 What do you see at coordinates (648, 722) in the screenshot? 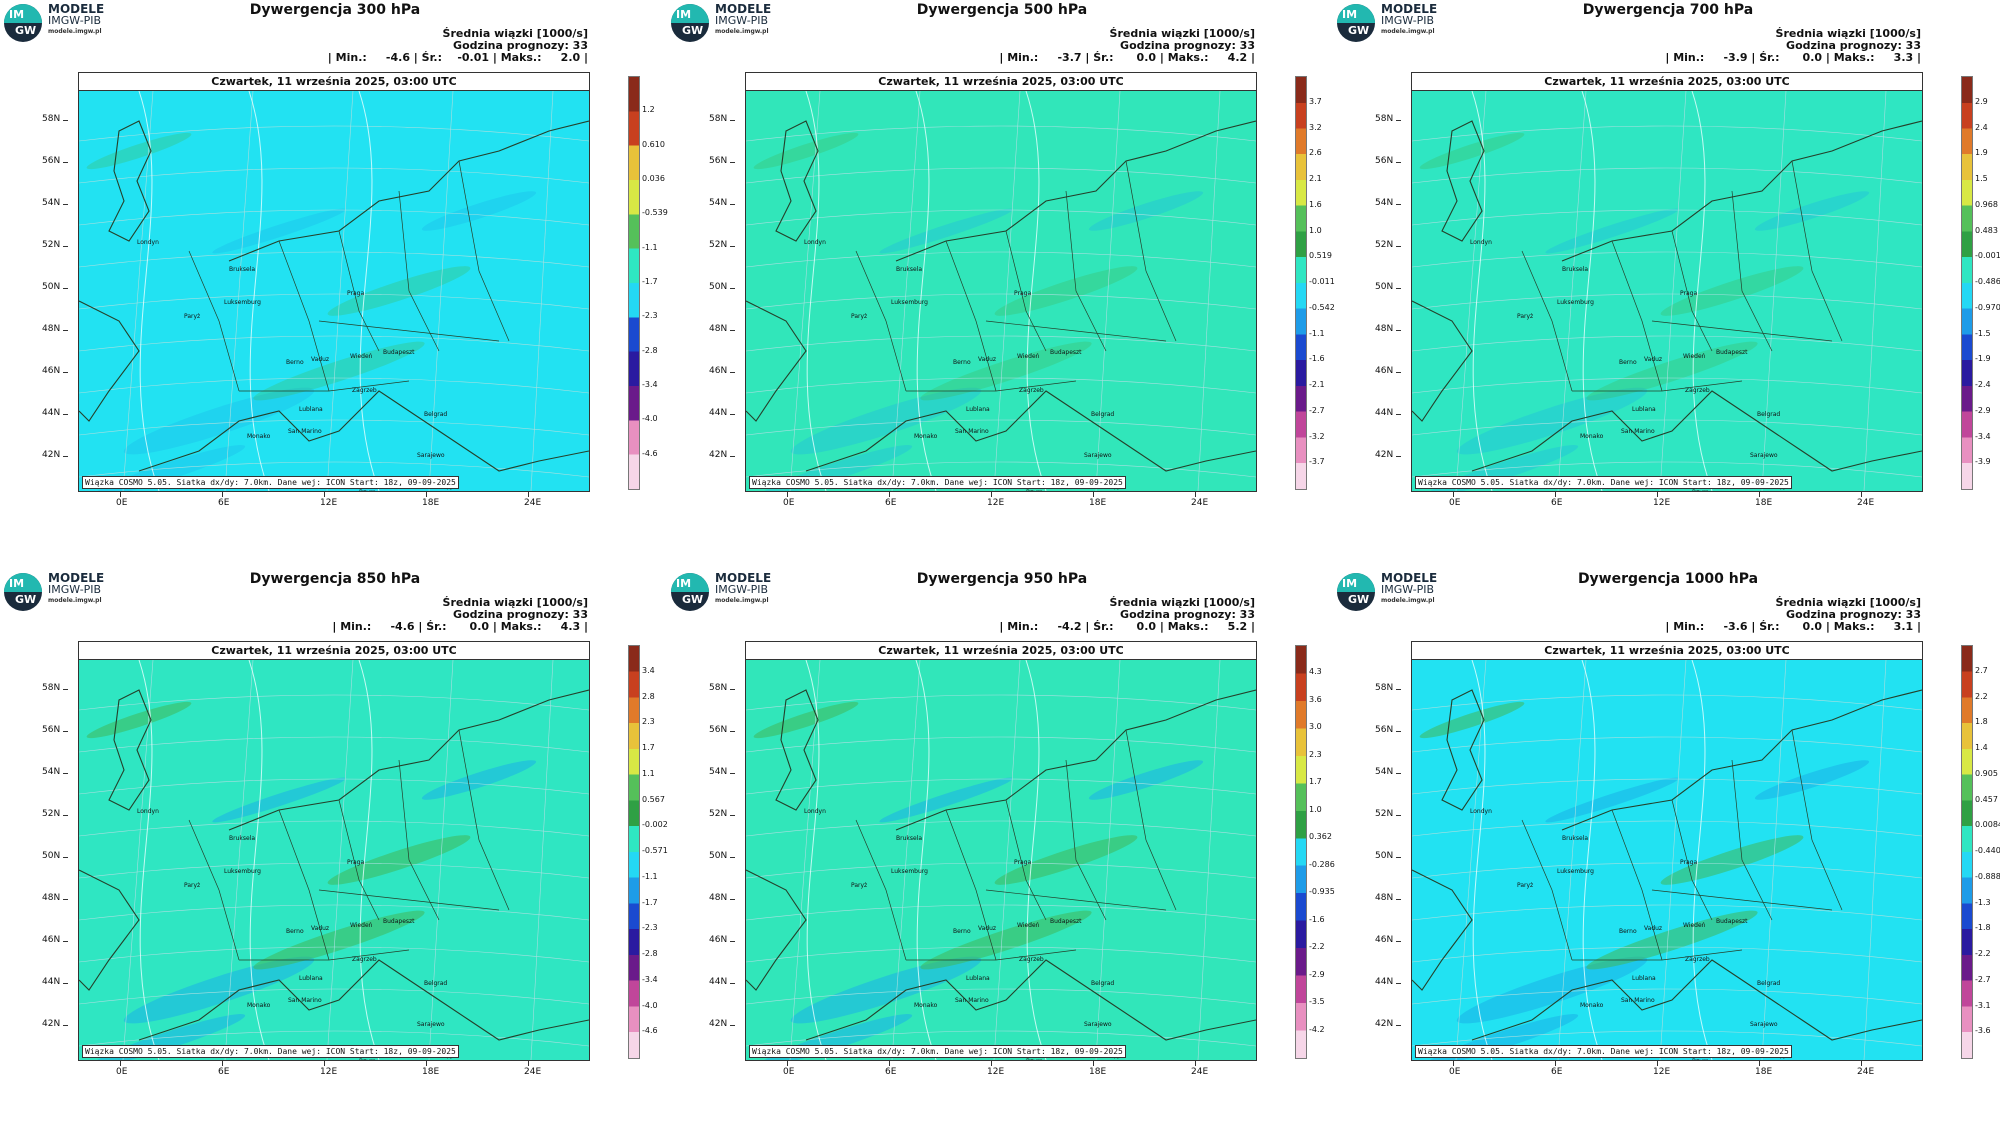
I see `colorbar-tick-label: 2.3` at bounding box center [648, 722].